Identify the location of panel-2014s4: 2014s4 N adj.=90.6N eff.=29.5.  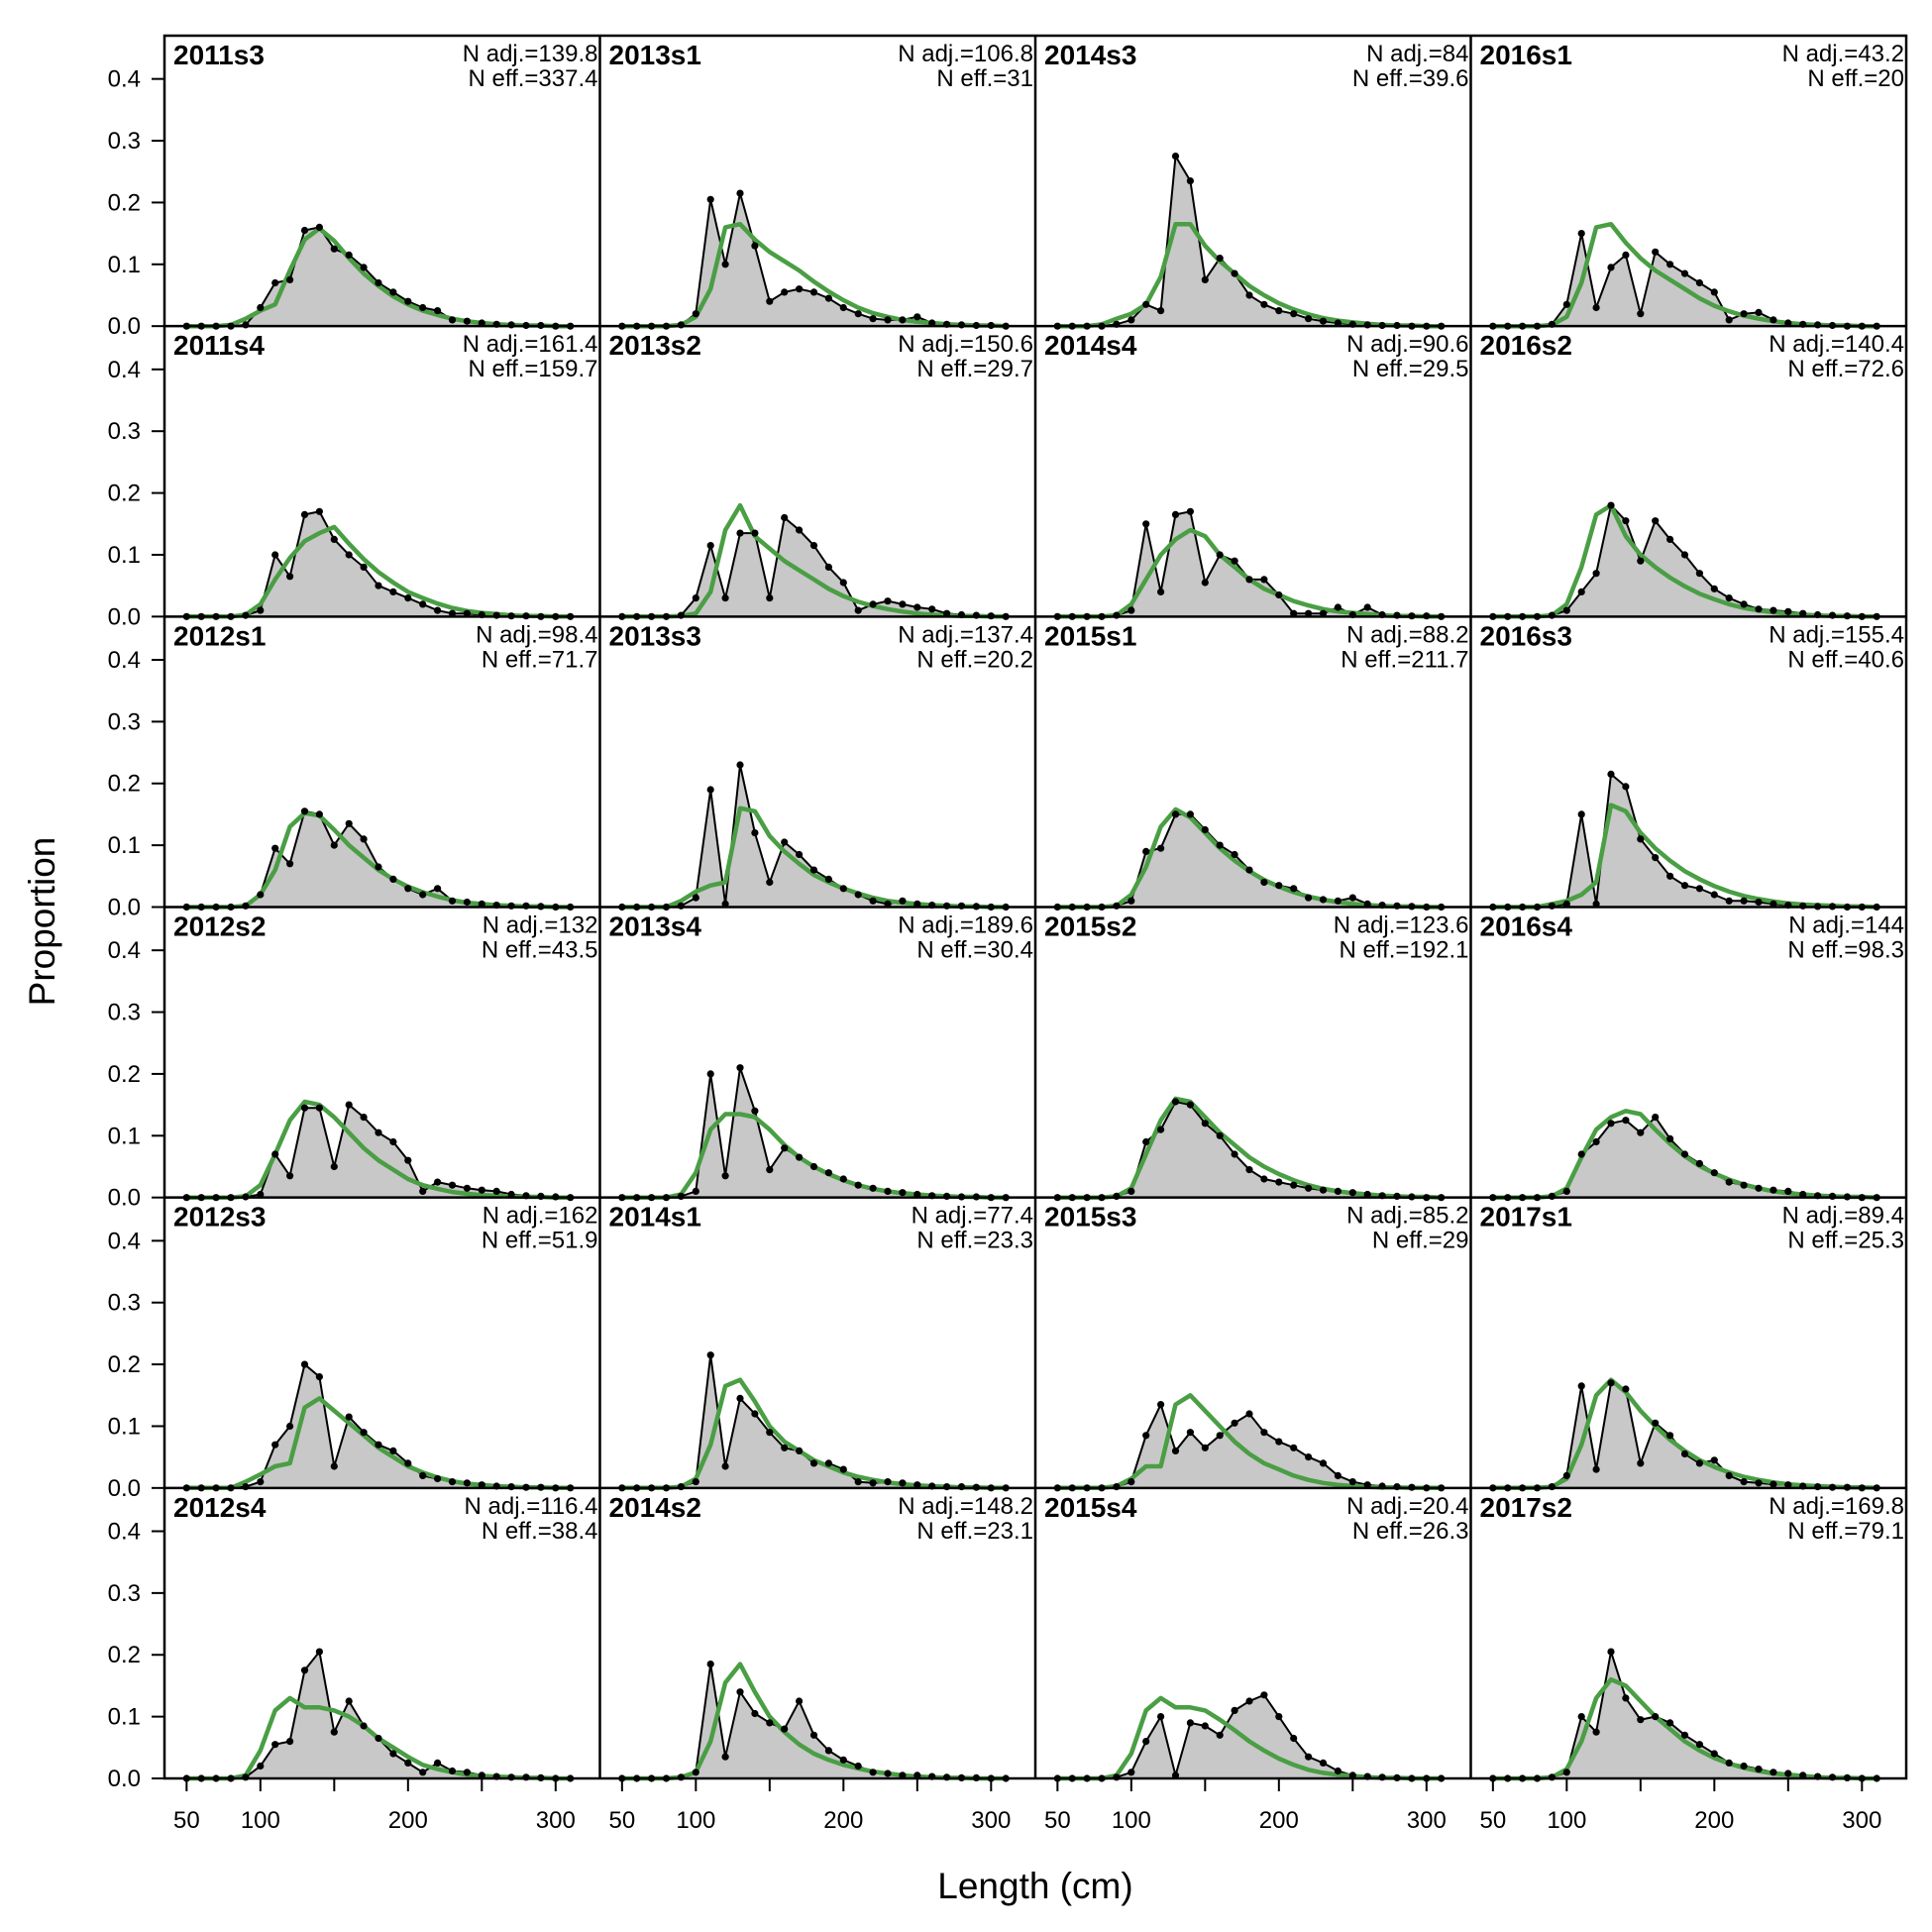
(1253, 475).